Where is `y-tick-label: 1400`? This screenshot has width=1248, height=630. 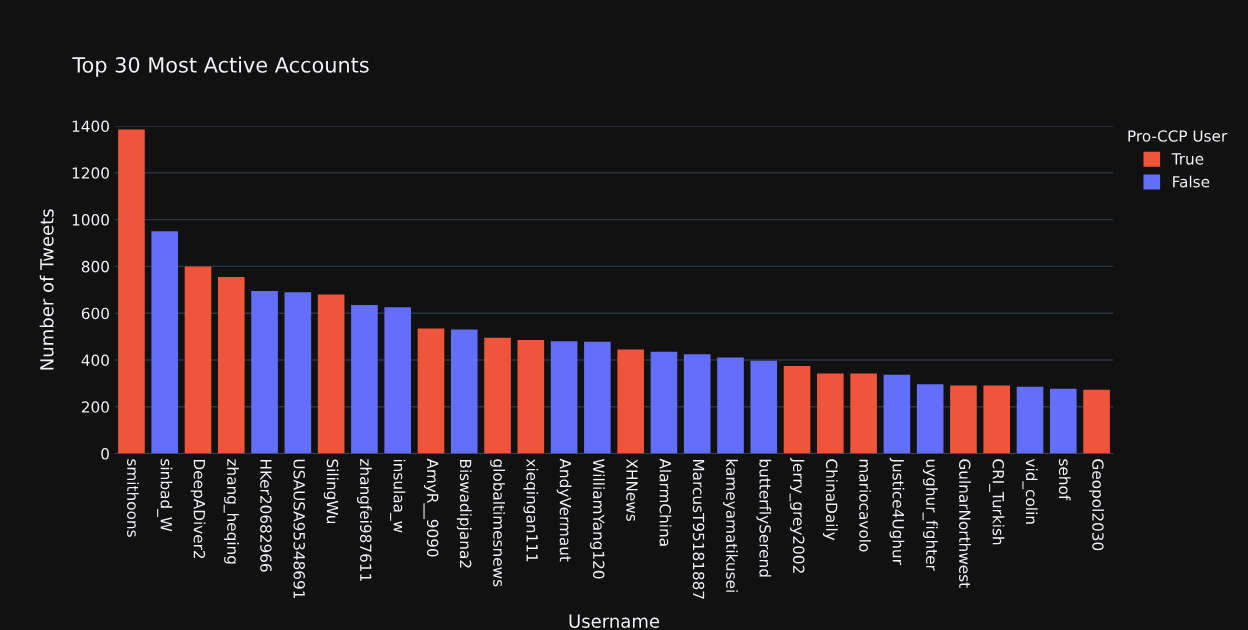 y-tick-label: 1400 is located at coordinates (90, 126).